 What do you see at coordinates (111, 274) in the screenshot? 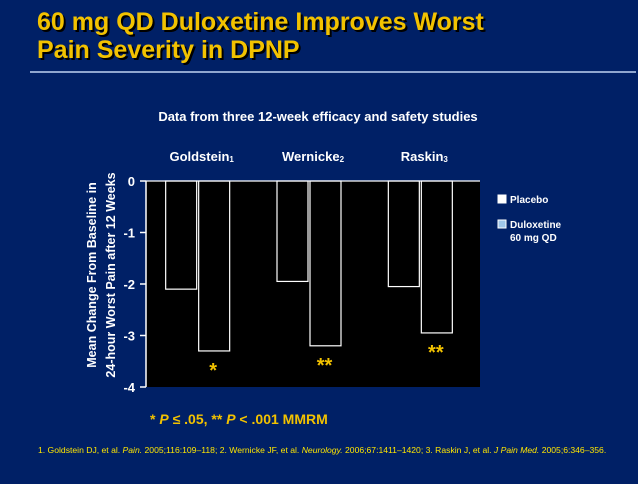
I see `y-axis-title-line2: 24-hour Worst Pain after 12 Weeks` at bounding box center [111, 274].